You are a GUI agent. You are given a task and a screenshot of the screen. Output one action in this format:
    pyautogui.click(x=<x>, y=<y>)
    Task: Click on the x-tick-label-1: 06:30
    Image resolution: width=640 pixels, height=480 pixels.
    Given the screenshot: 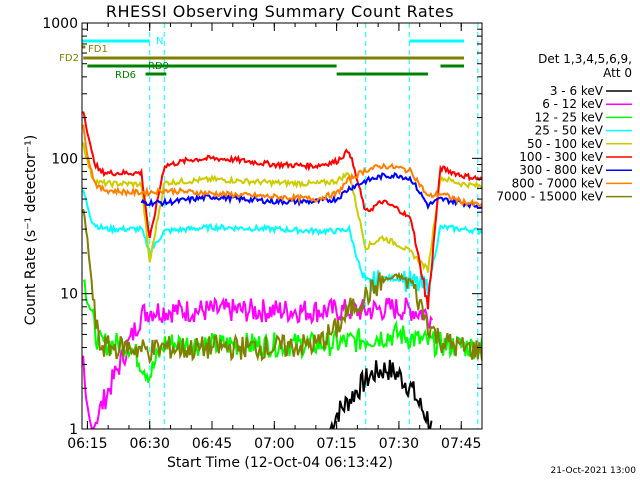 What is the action you would take?
    pyautogui.click(x=150, y=444)
    